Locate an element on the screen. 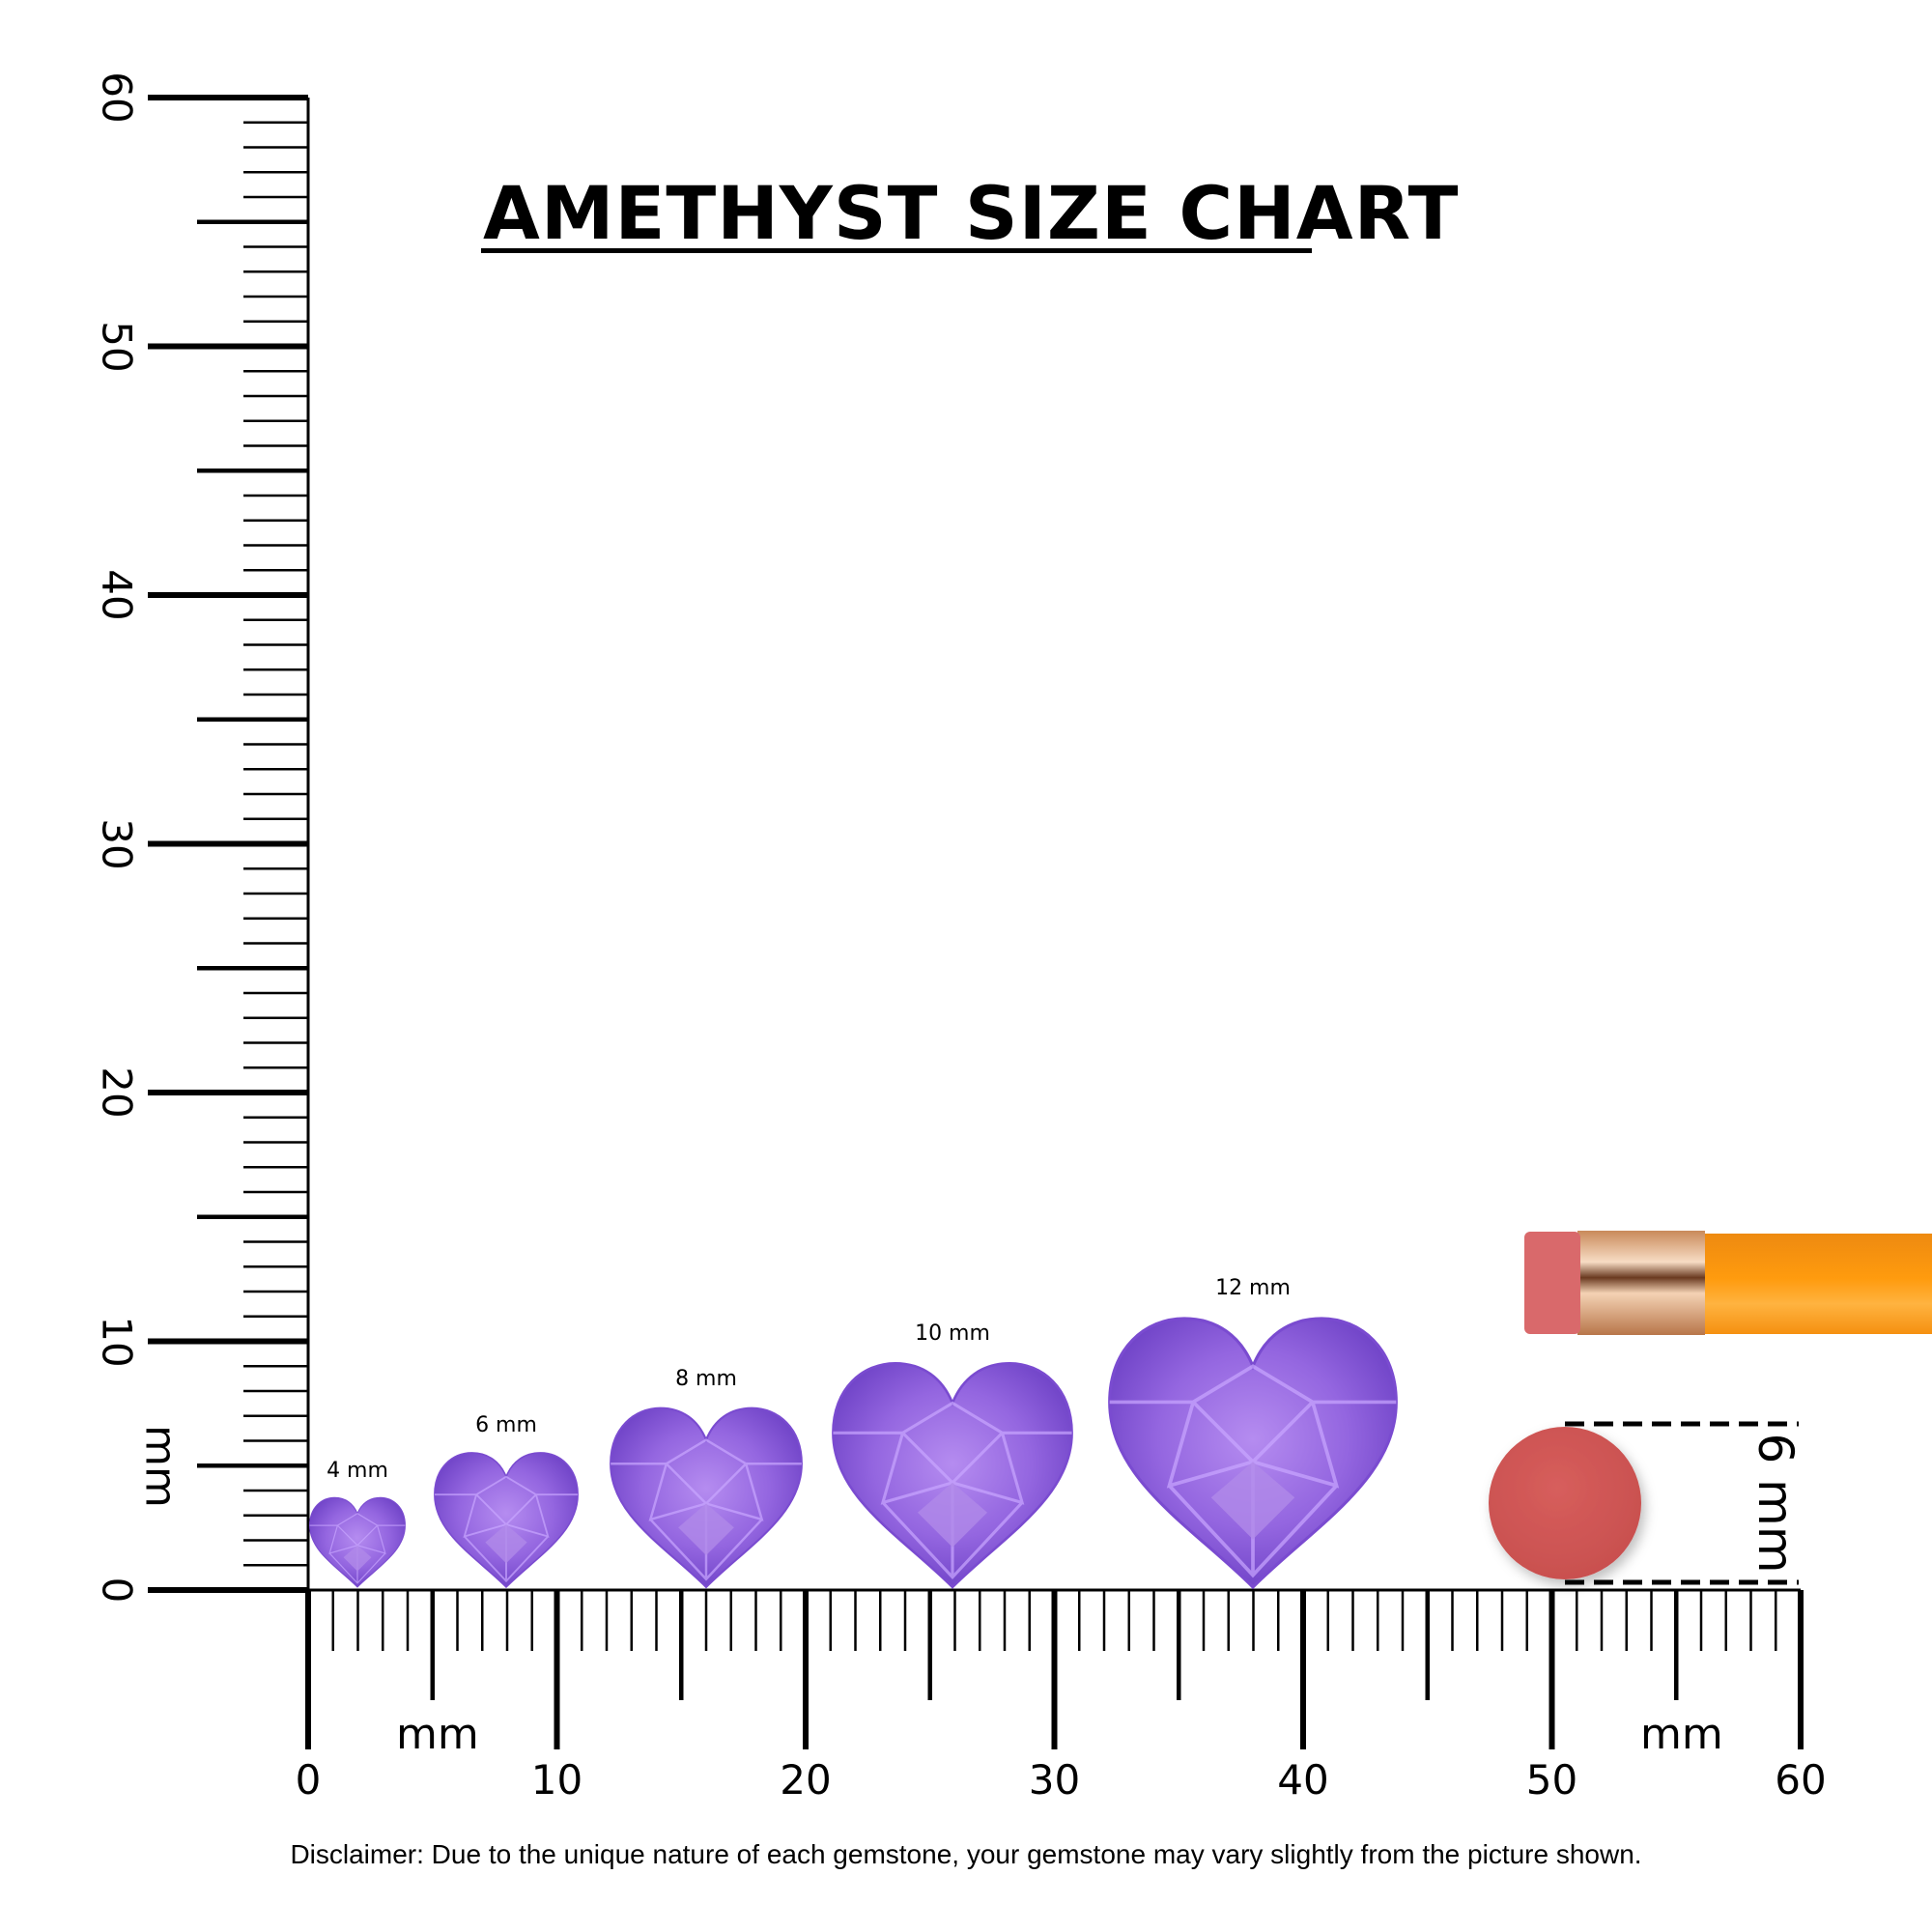  x-tick-label: 20 is located at coordinates (806, 1780).